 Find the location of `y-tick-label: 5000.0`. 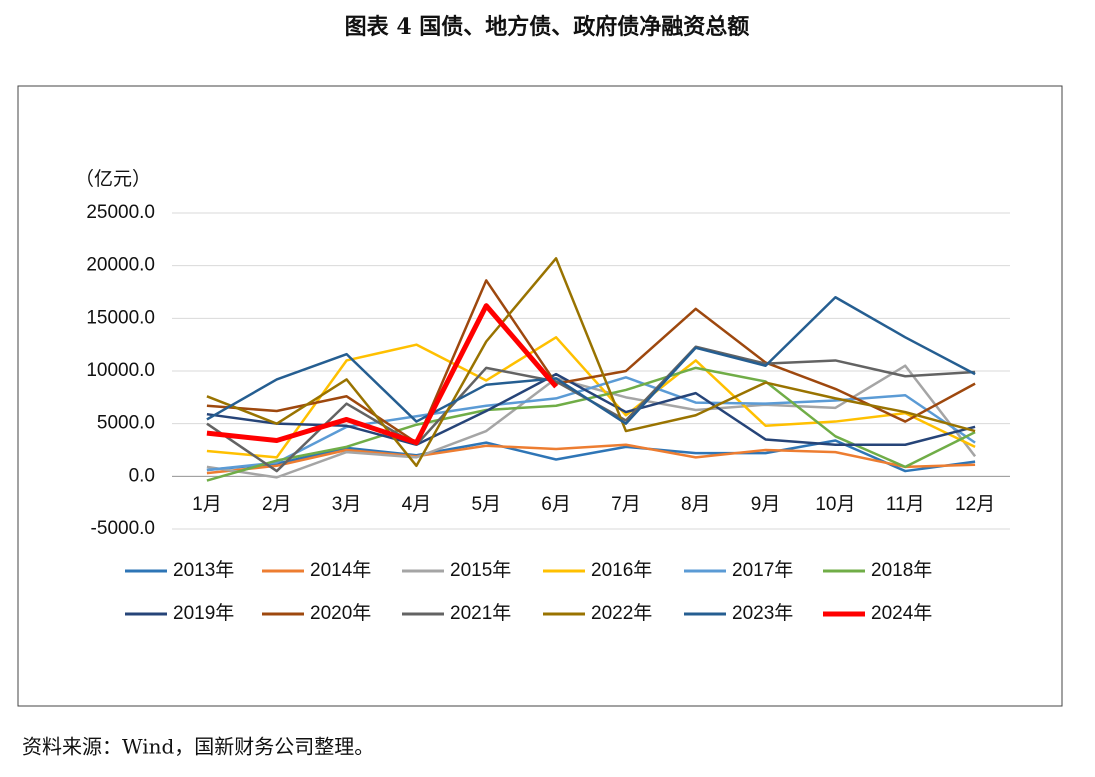

y-tick-label: 5000.0 is located at coordinates (126, 423).